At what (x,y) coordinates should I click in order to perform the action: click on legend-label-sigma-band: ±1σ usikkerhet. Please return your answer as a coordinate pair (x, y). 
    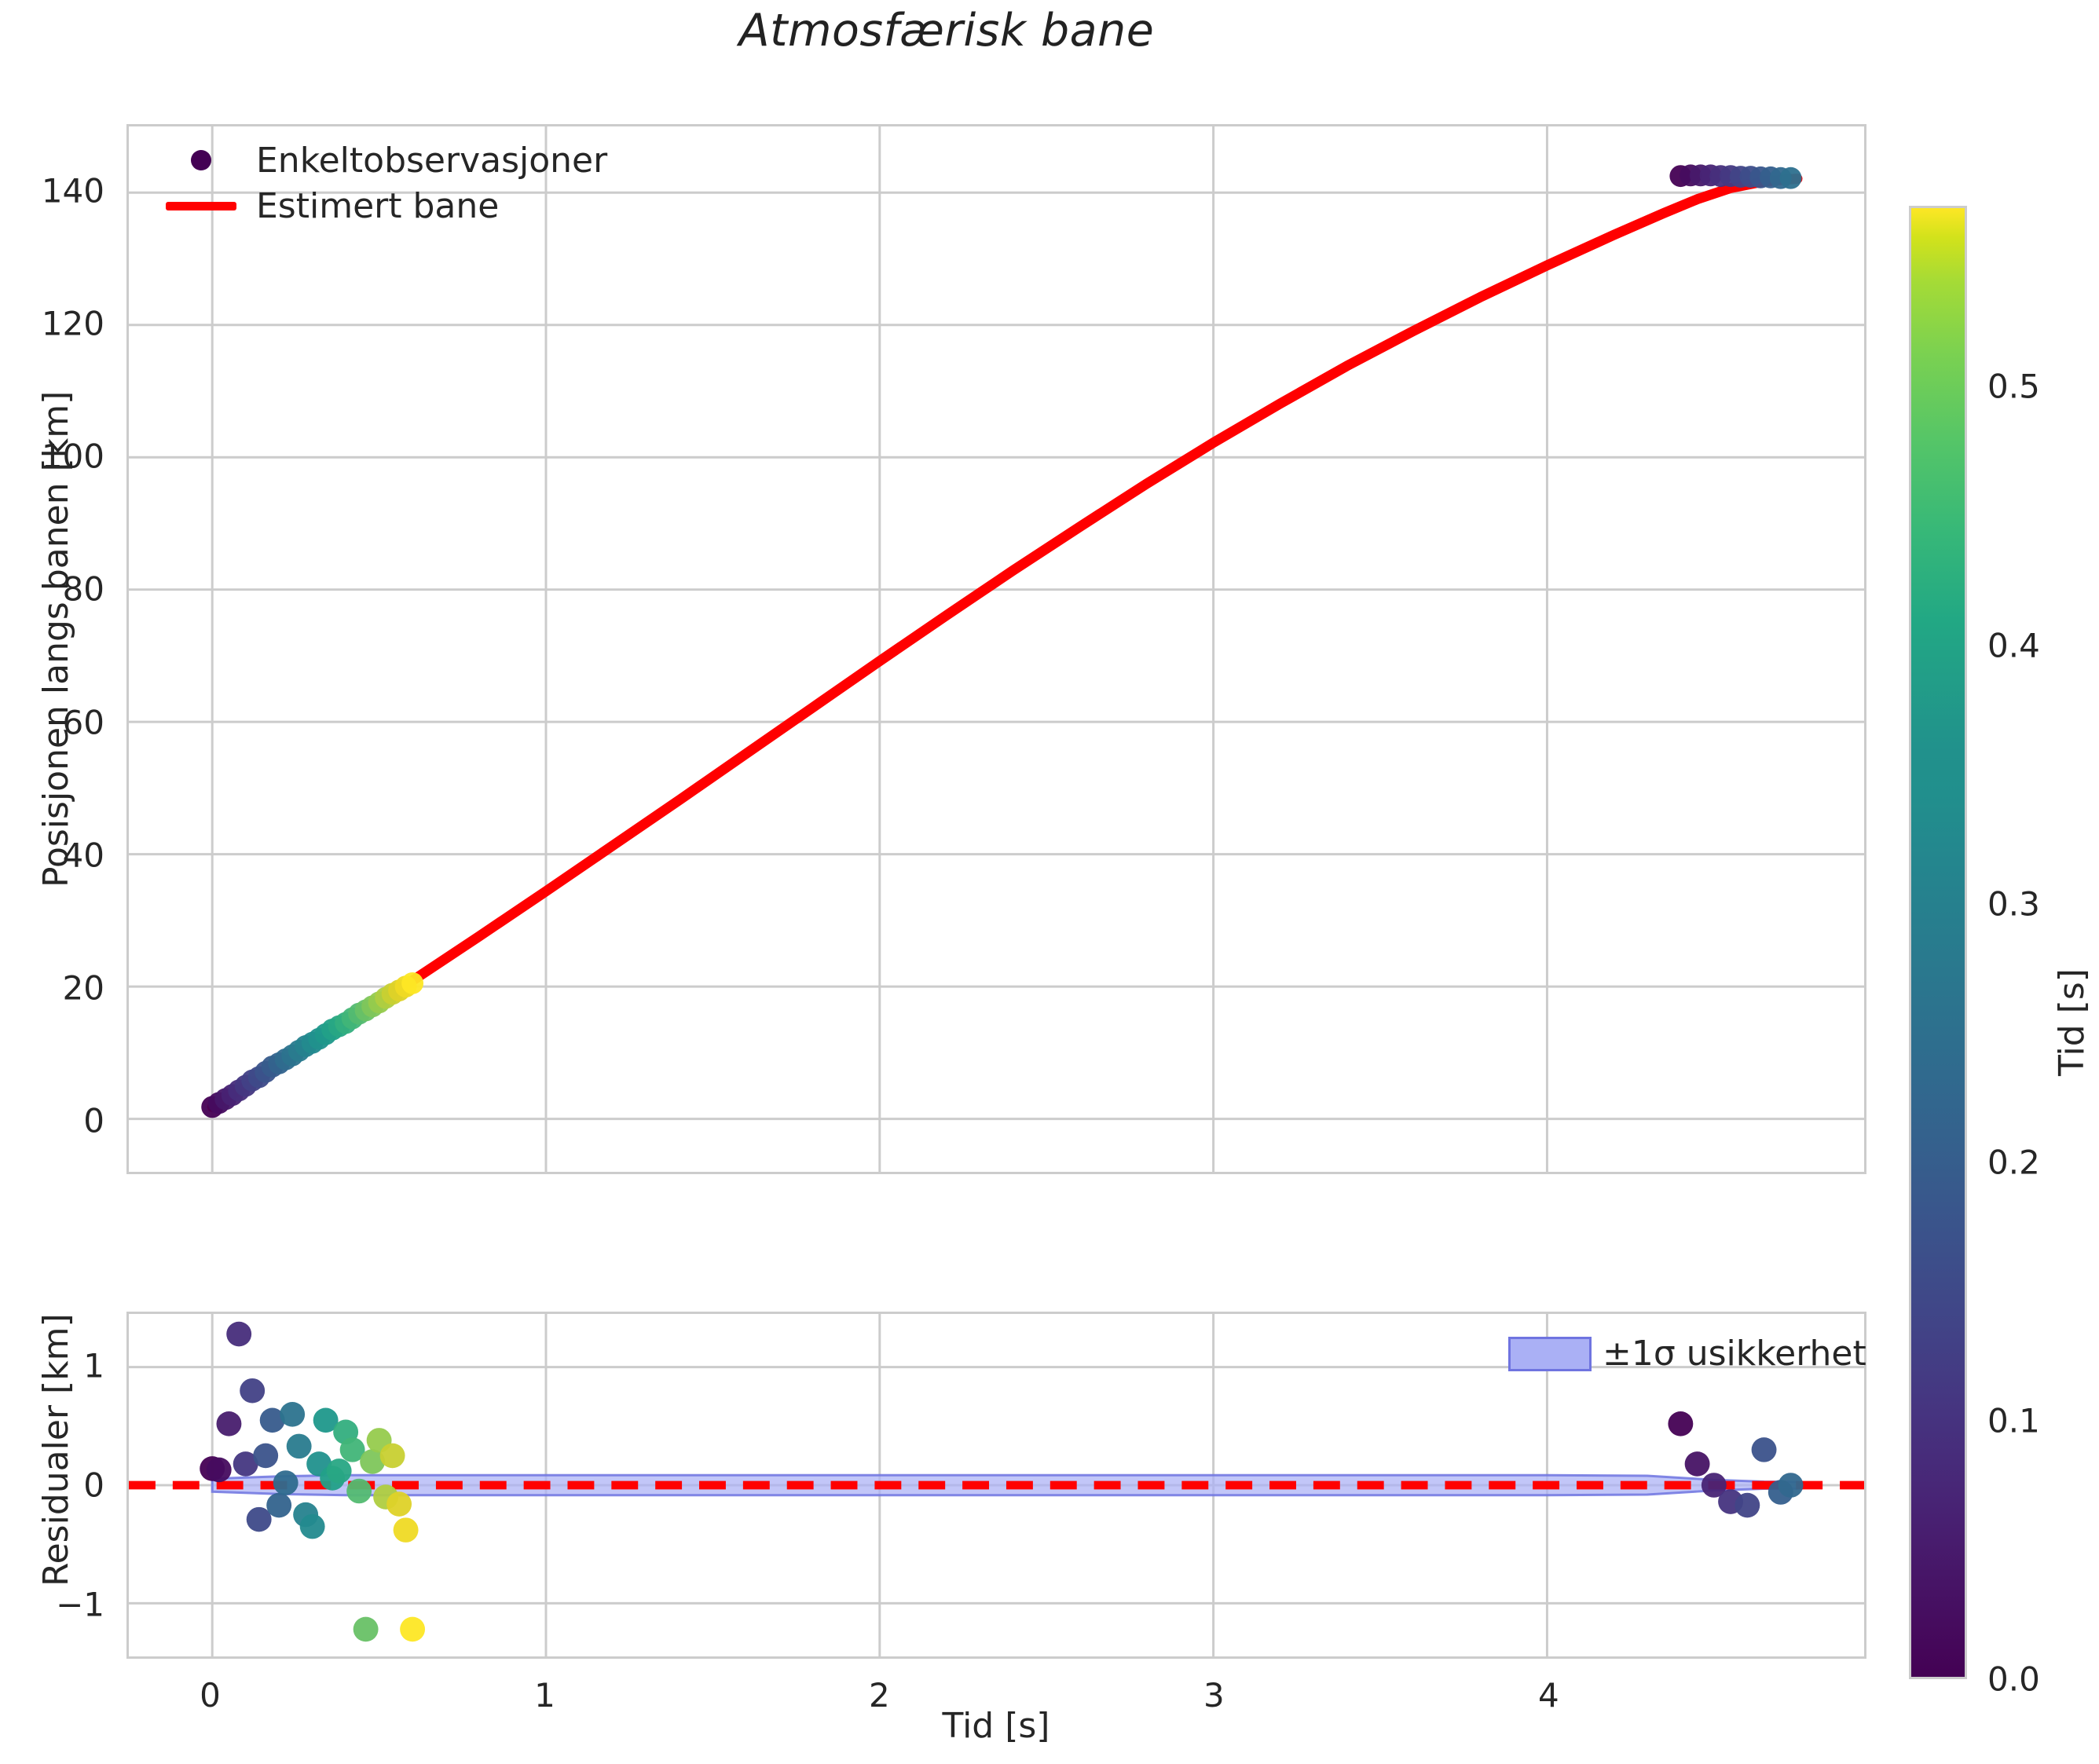
    Looking at the image, I should click on (1734, 1354).